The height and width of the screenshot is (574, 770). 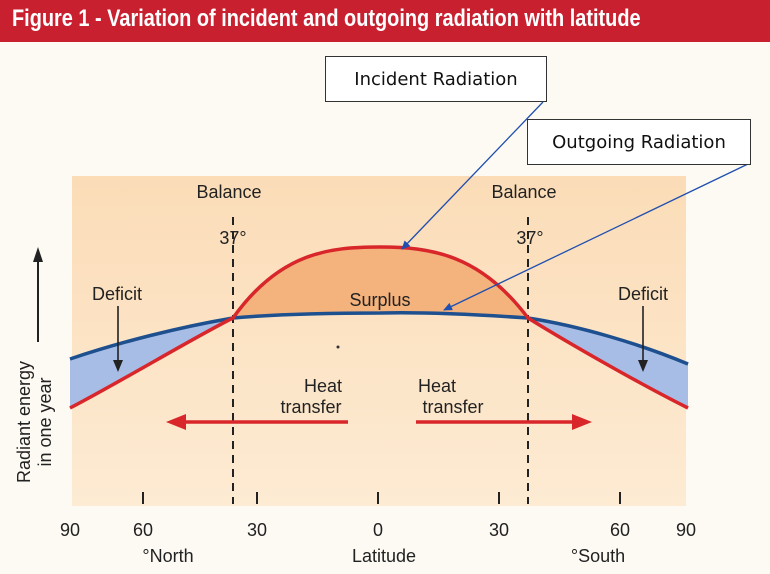 I want to click on heat-transfer-right-line2: transfer, so click(x=452, y=407).